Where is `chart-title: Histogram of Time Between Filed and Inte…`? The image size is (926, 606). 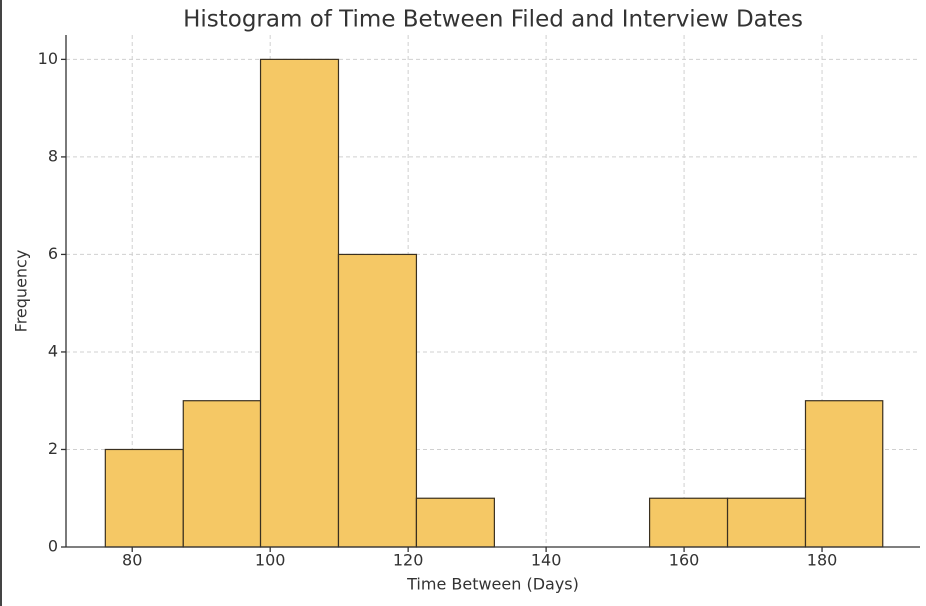 chart-title: Histogram of Time Between Filed and Inte… is located at coordinates (493, 20).